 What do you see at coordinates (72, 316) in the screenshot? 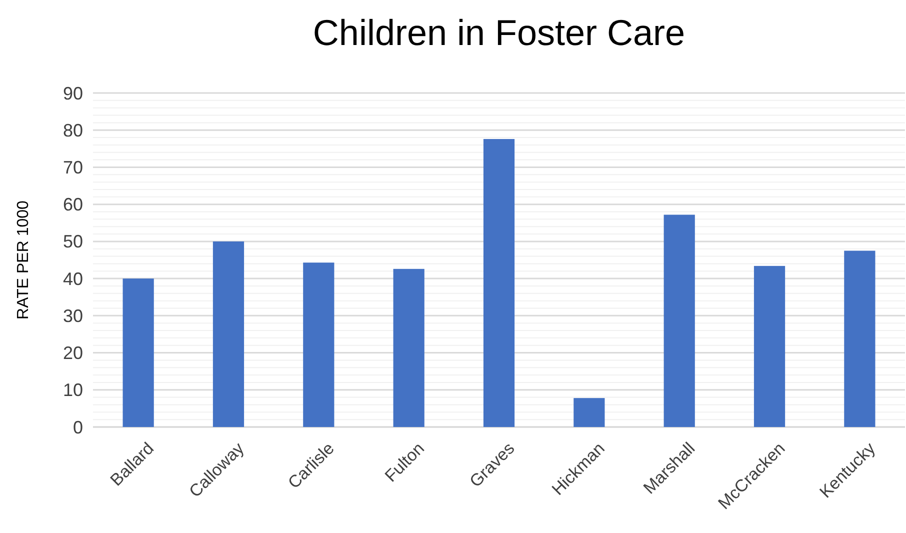
I see `y-tick-label: 30` at bounding box center [72, 316].